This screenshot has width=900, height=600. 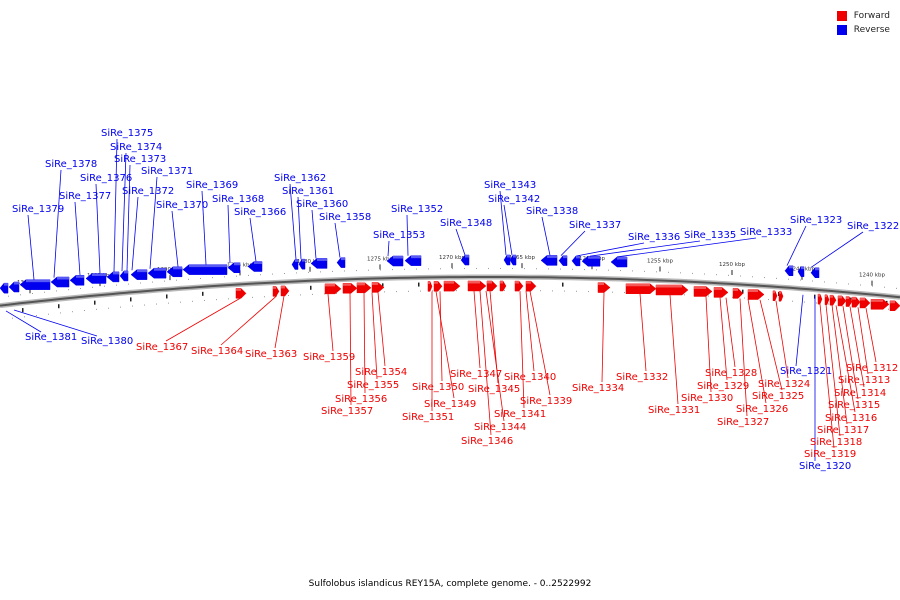 What do you see at coordinates (38, 209) in the screenshot?
I see `reverse-gene-label: SiRe_1379` at bounding box center [38, 209].